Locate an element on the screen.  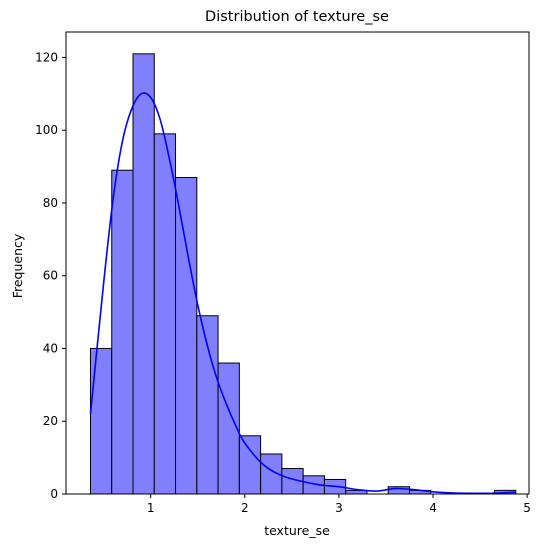
x-tick-label: 4 is located at coordinates (433, 508).